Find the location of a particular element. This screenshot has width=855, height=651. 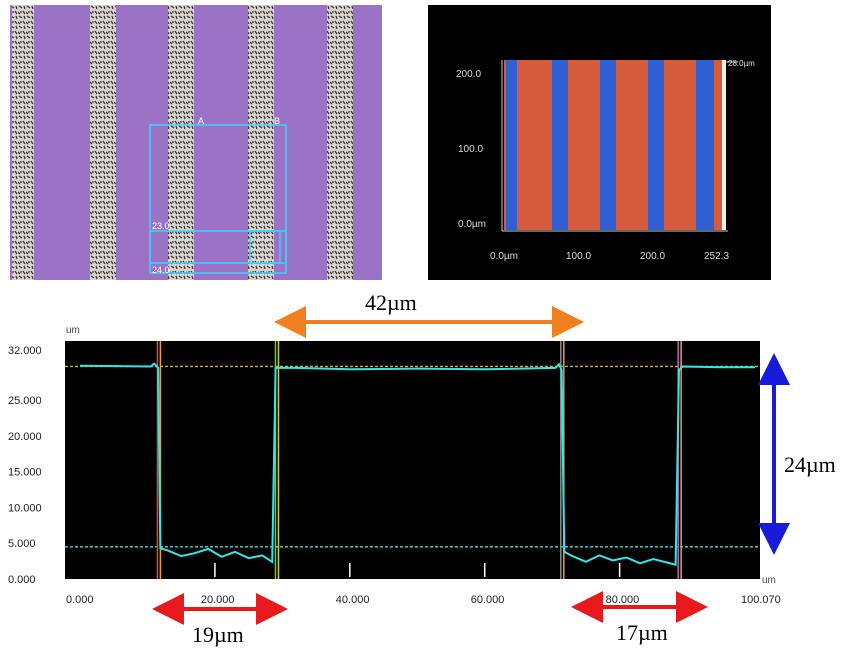

height-map-bands is located at coordinates (615, 145).